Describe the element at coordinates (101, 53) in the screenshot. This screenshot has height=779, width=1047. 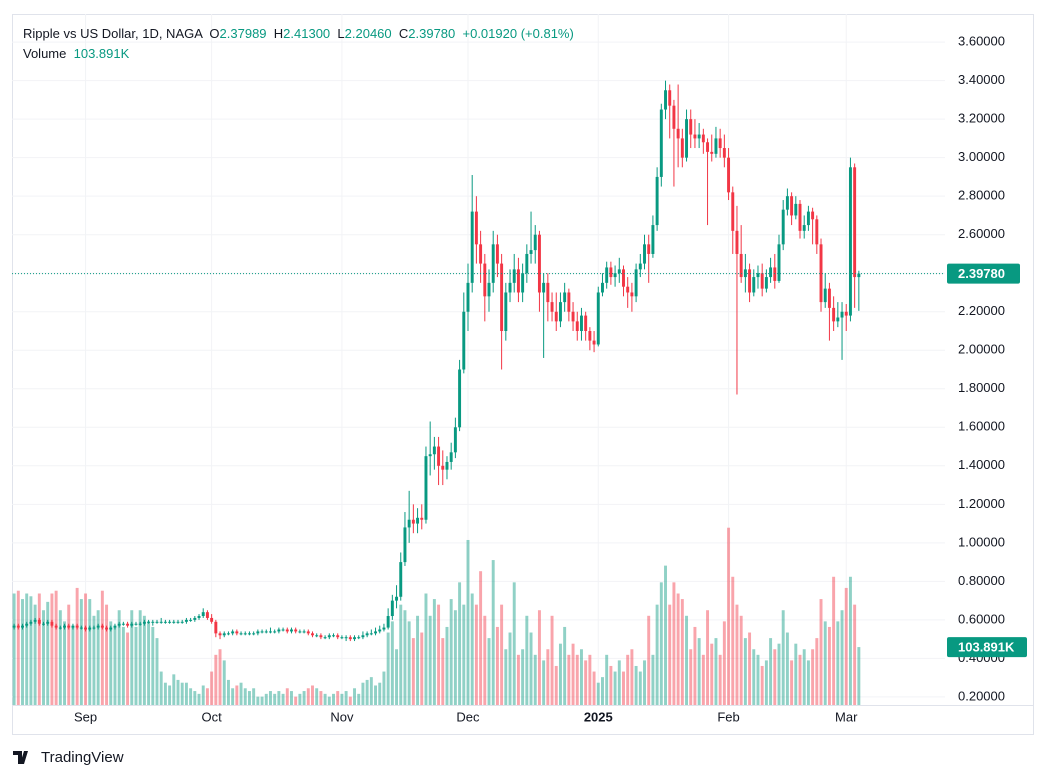
I see `volume-value: 103.891K` at that location.